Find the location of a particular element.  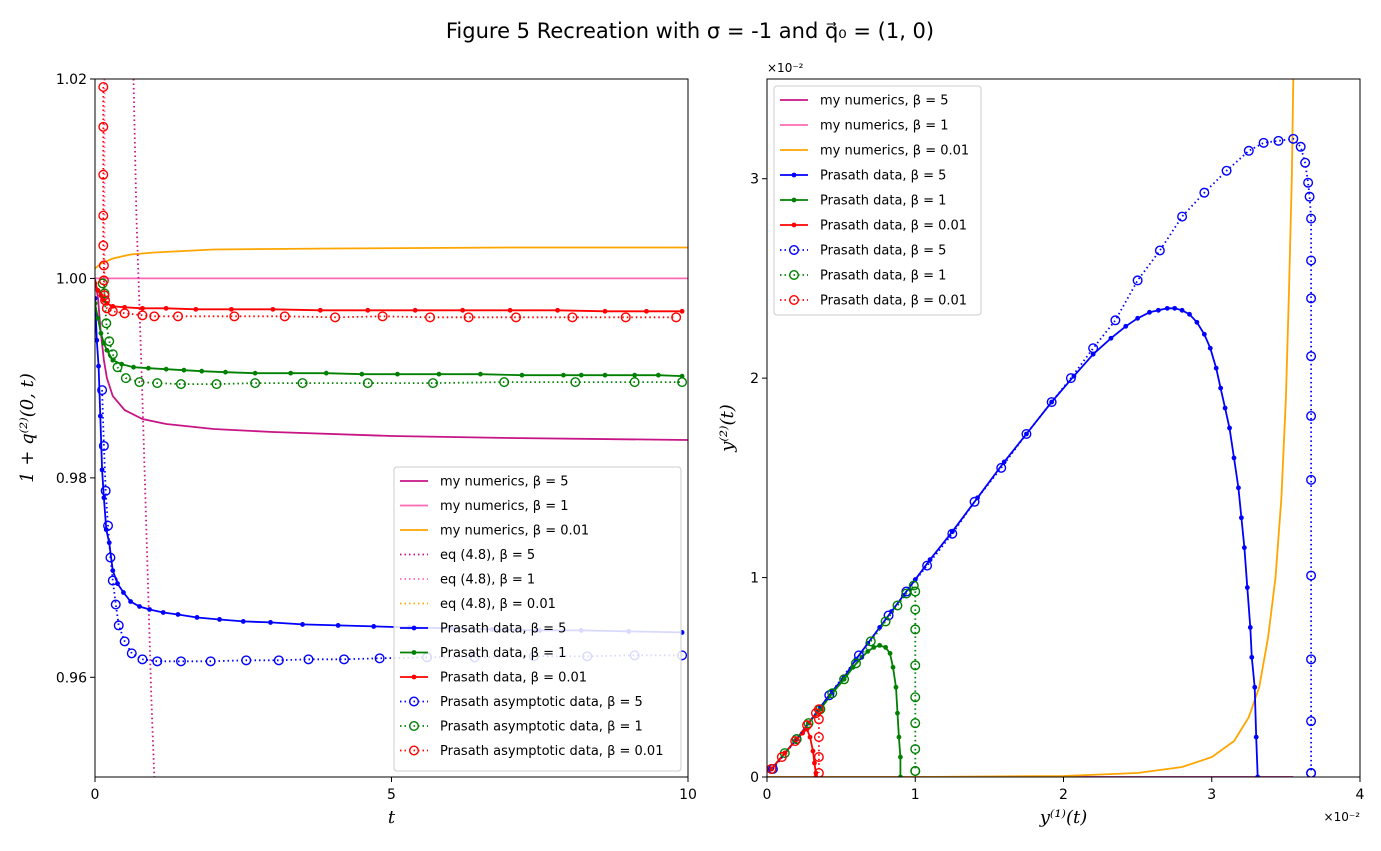

legend-box is located at coordinates (537, 619).